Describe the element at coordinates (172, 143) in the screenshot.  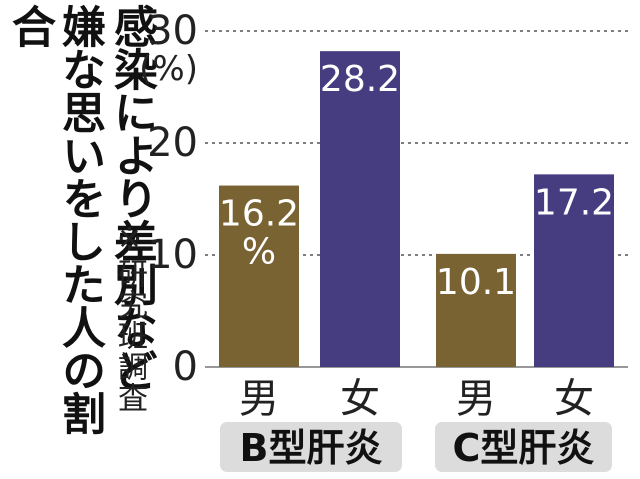
I see `y-tick-label: 20` at that location.